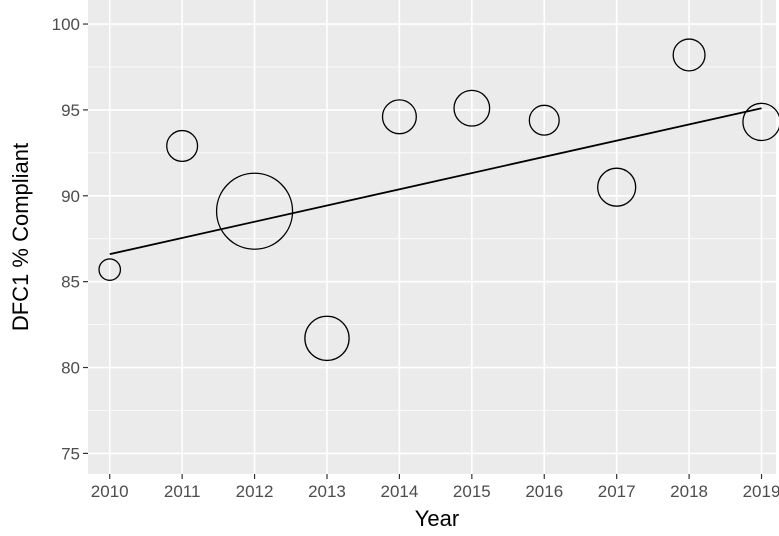  What do you see at coordinates (544, 491) in the screenshot?
I see `x-tick-label: 2016` at bounding box center [544, 491].